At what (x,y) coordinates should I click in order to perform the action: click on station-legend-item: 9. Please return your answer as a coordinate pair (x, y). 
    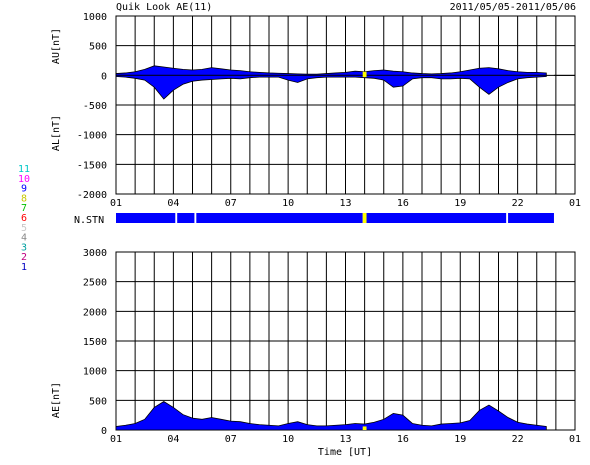
    Looking at the image, I should click on (24, 189).